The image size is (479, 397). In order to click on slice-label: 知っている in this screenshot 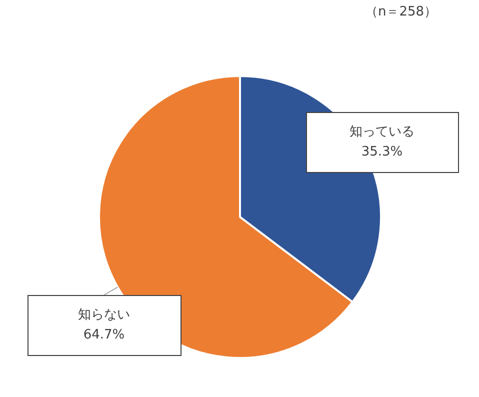, I will do `click(382, 132)`.